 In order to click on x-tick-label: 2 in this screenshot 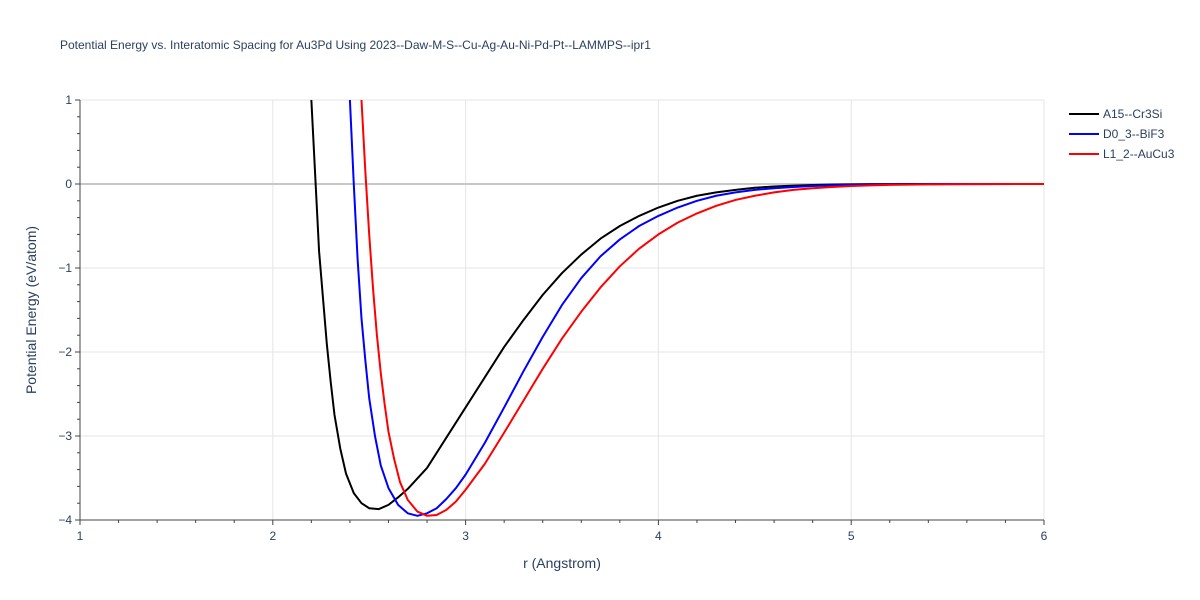, I will do `click(272, 536)`.